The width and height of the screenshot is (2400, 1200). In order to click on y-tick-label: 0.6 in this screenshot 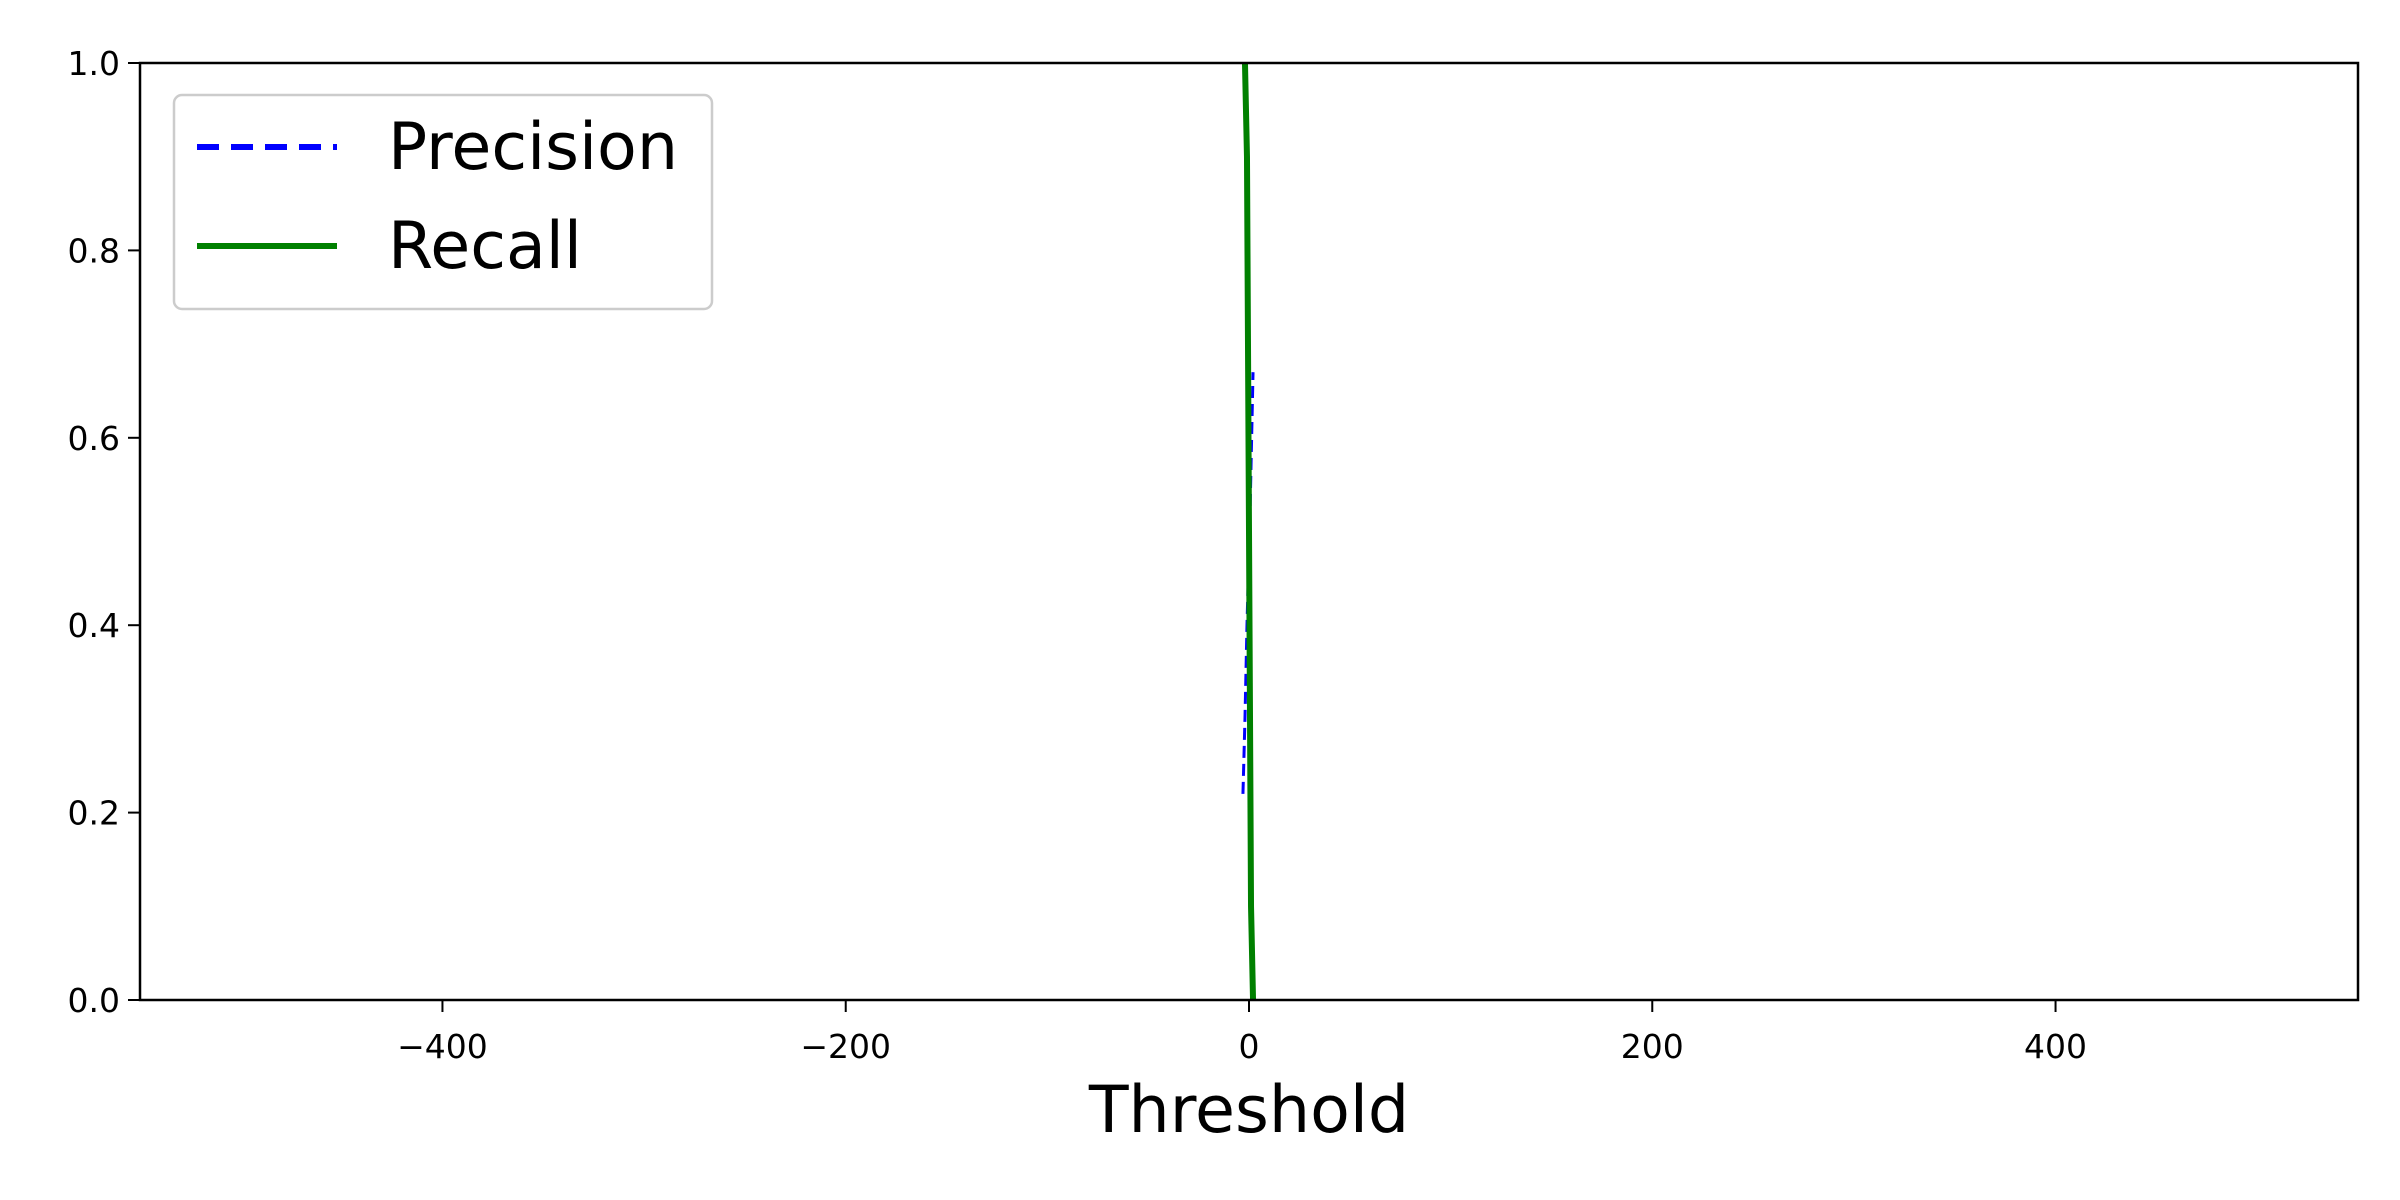, I will do `click(94, 438)`.